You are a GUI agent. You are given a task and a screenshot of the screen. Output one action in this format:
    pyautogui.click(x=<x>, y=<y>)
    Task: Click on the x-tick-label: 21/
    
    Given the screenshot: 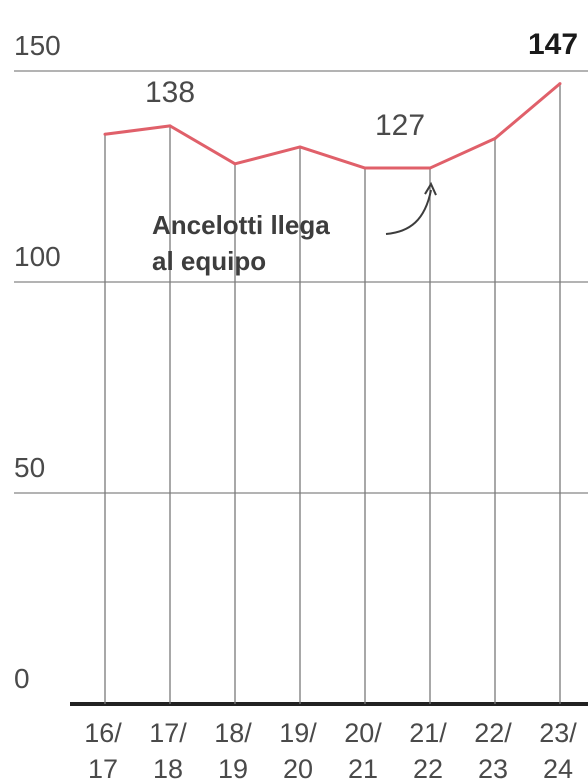 What is the action you would take?
    pyautogui.click(x=428, y=733)
    